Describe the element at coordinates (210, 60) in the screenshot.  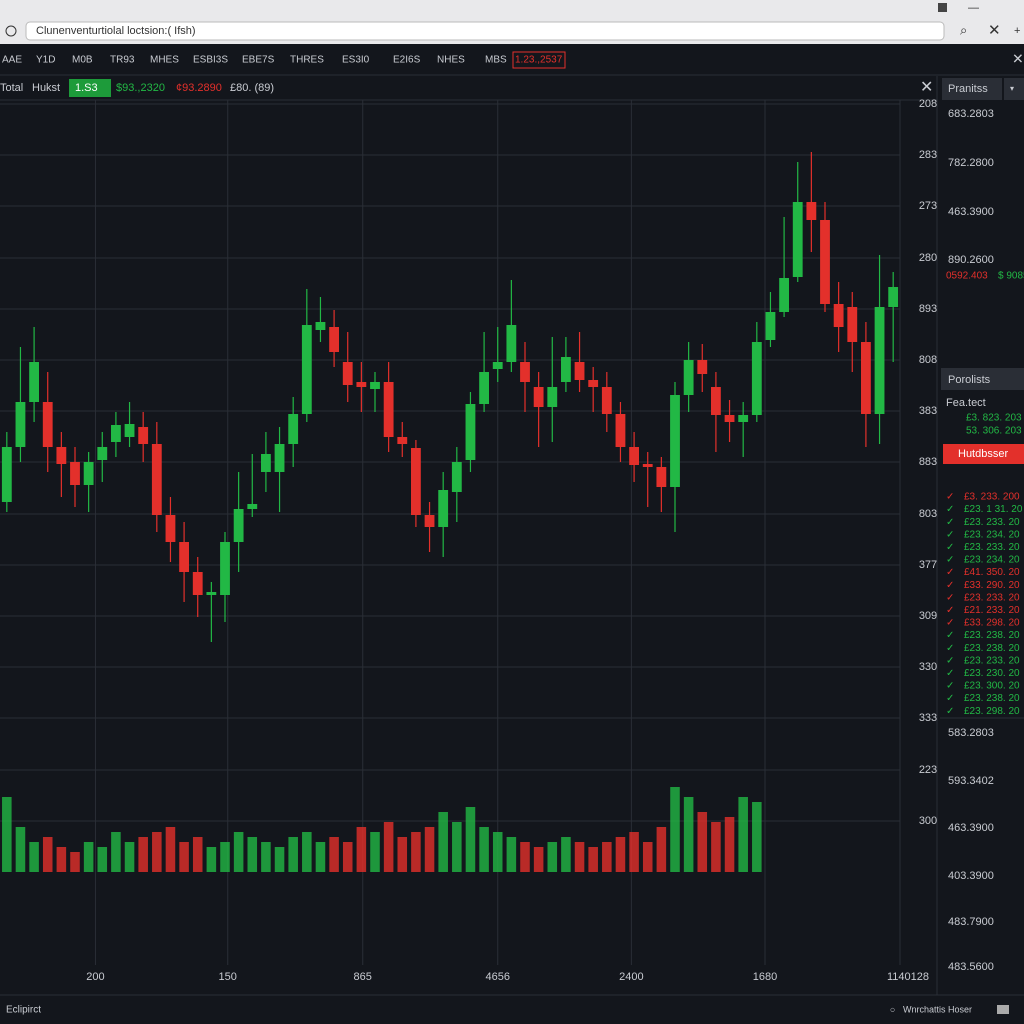
I see `tab: ESBI3S` at that location.